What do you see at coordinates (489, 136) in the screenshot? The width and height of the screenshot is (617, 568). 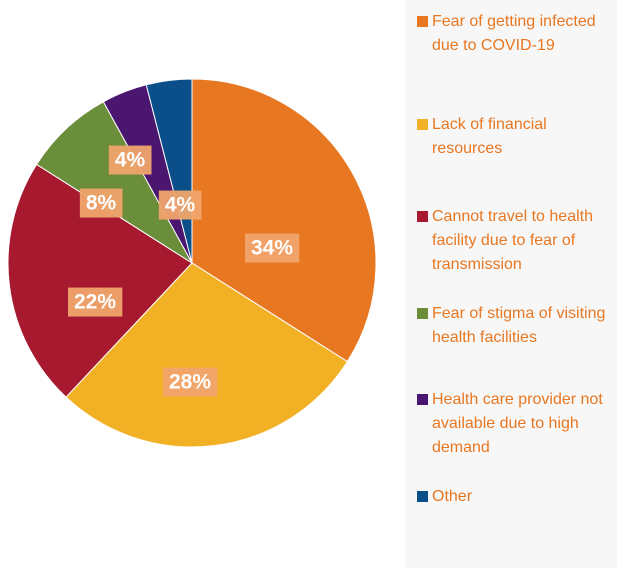 I see `legend-label: Lack of financial resources` at bounding box center [489, 136].